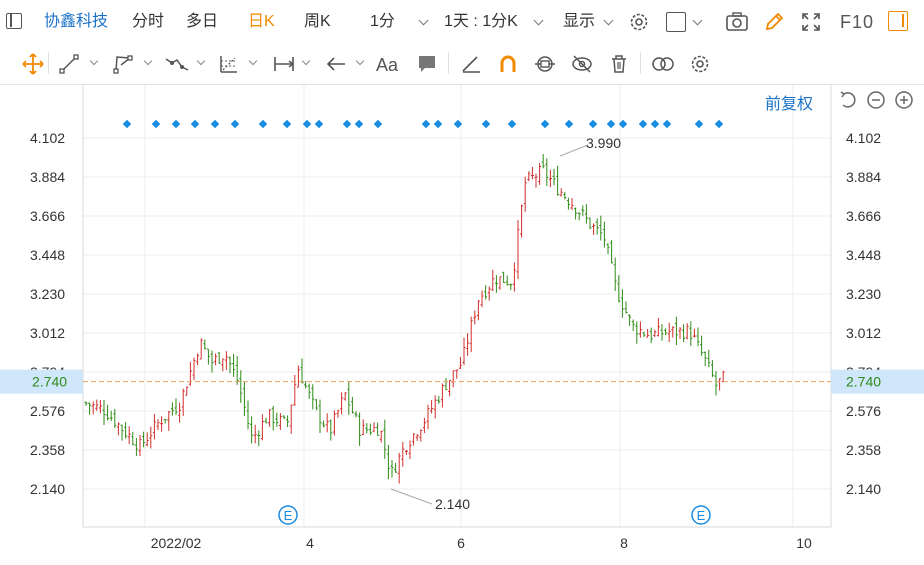 This screenshot has height=565, width=924. Describe the element at coordinates (176, 543) in the screenshot. I see `x-tick-label: 2022/02` at that location.